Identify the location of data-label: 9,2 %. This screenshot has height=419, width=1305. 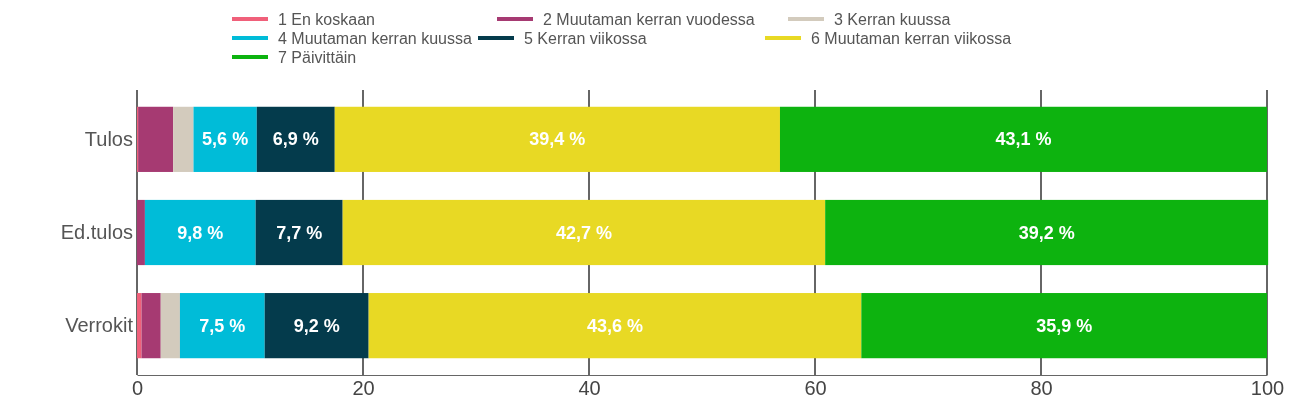
(316, 325).